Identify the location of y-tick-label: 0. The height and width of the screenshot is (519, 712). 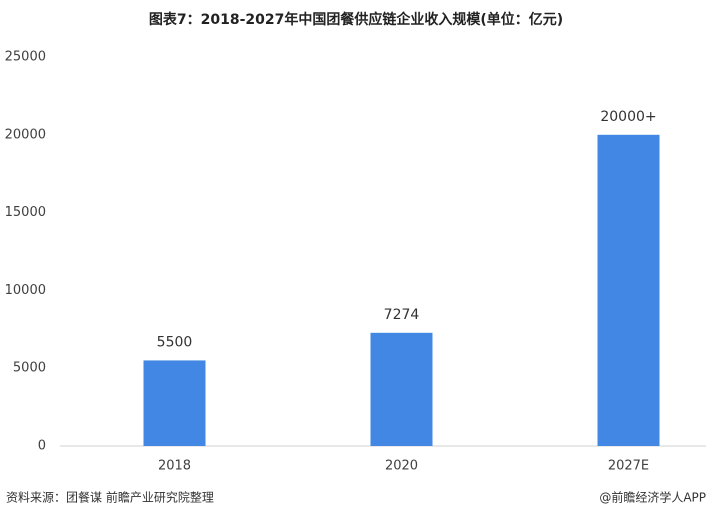
(42, 446).